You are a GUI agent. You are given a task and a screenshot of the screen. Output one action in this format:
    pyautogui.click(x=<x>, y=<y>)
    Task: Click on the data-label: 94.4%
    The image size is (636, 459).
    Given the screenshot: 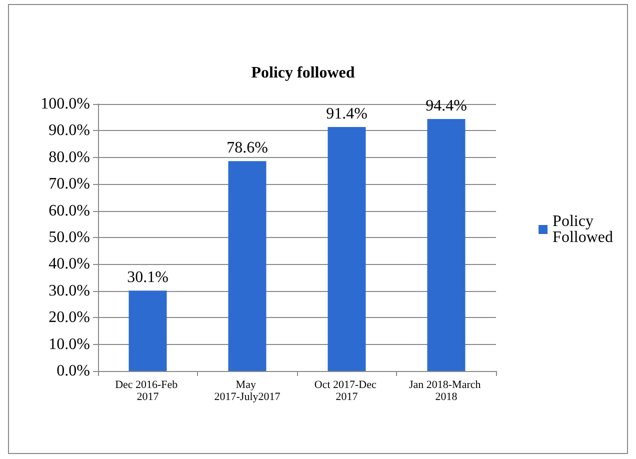 What is the action you would take?
    pyautogui.click(x=446, y=105)
    